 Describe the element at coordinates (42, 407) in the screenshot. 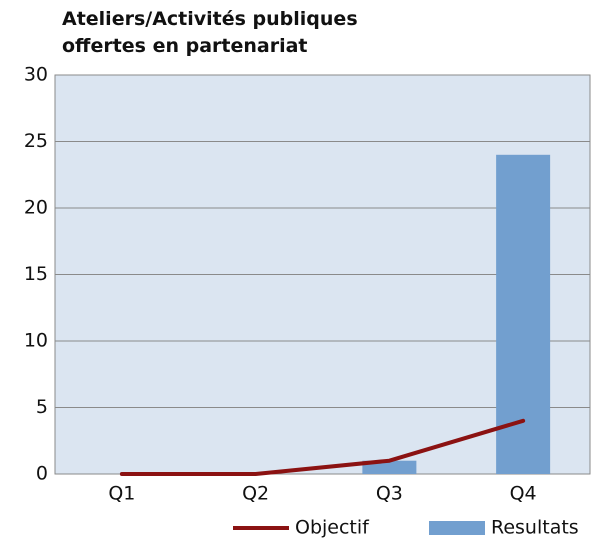

I see `y-tick-label: 5` at that location.